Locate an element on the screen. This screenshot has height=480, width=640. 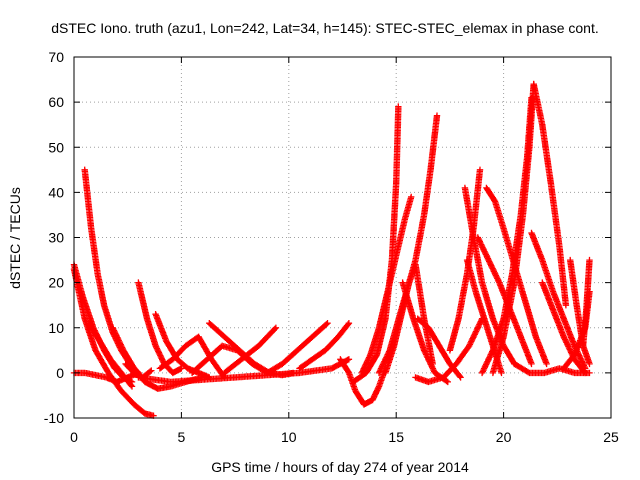
series-arc19 is located at coordinates (386, 285).